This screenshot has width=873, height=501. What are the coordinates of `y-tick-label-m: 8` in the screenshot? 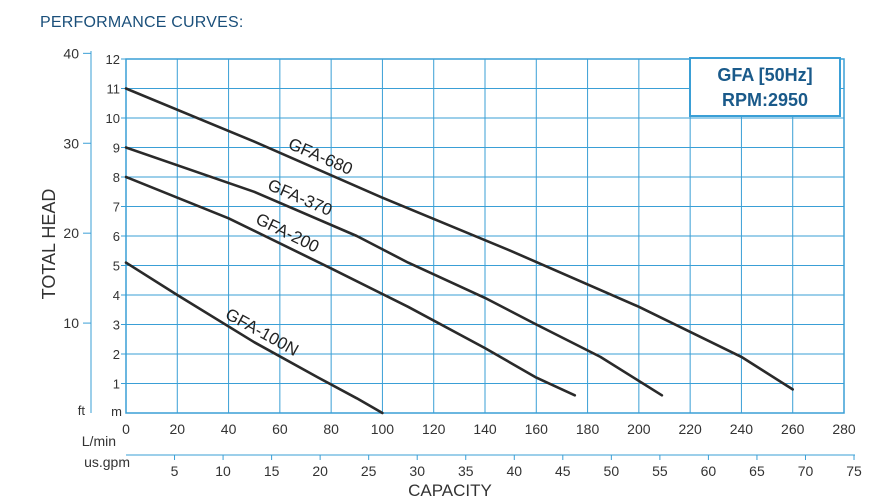 It's located at (116, 177).